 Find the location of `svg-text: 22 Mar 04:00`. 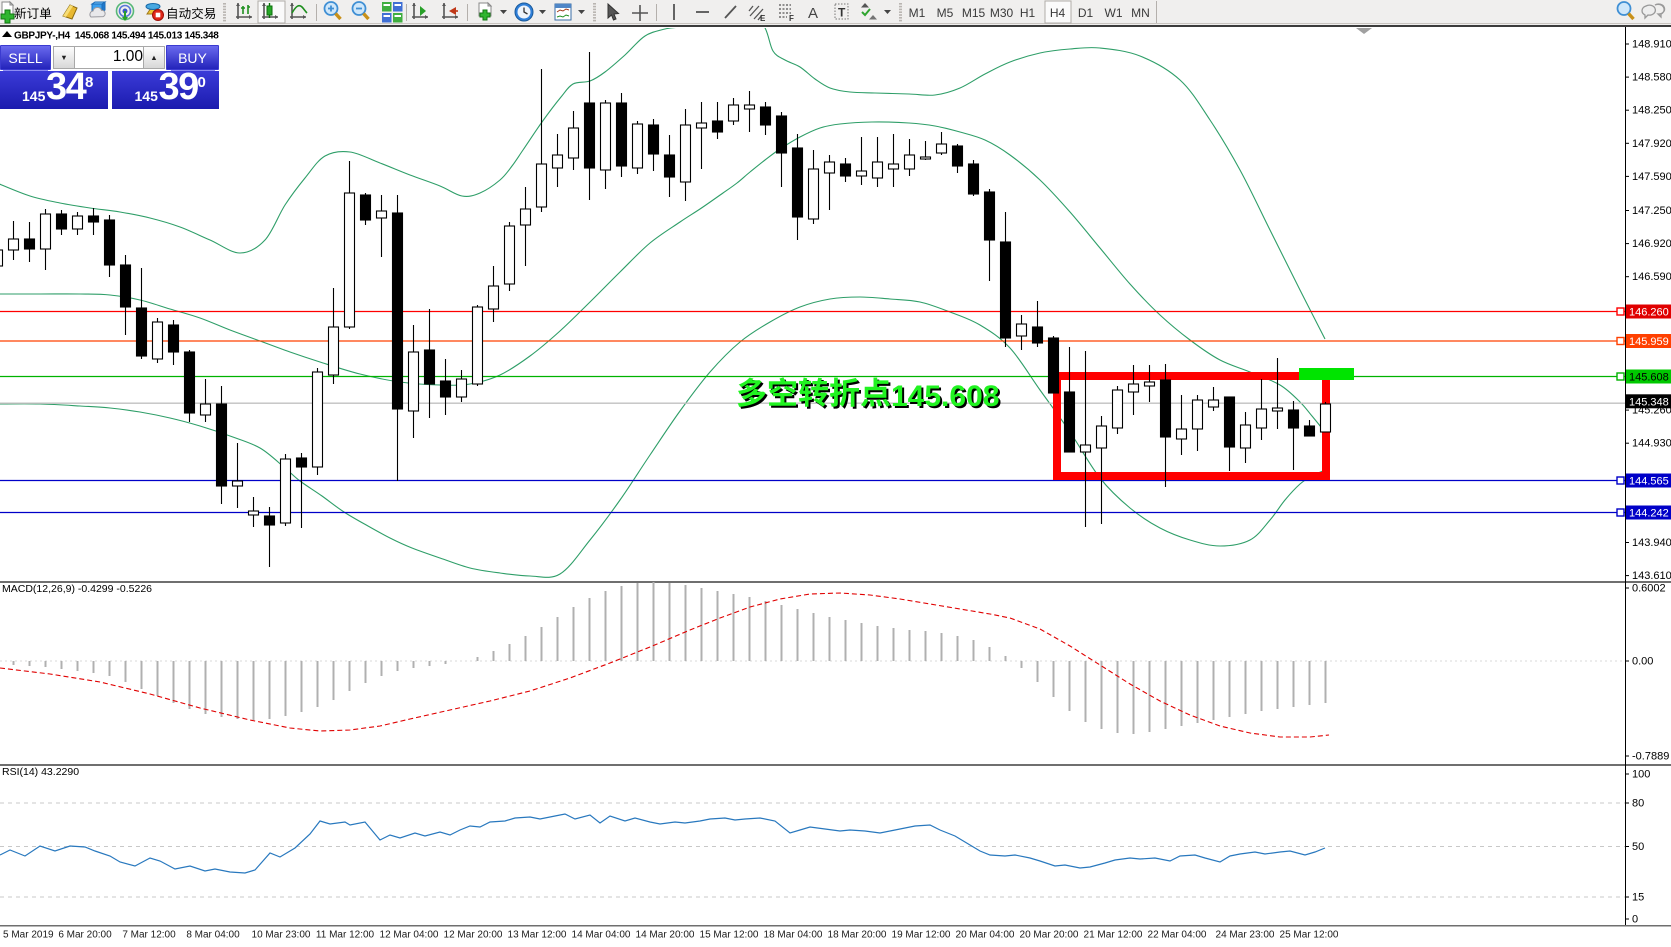

svg-text: 22 Mar 04:00 is located at coordinates (1177, 935).